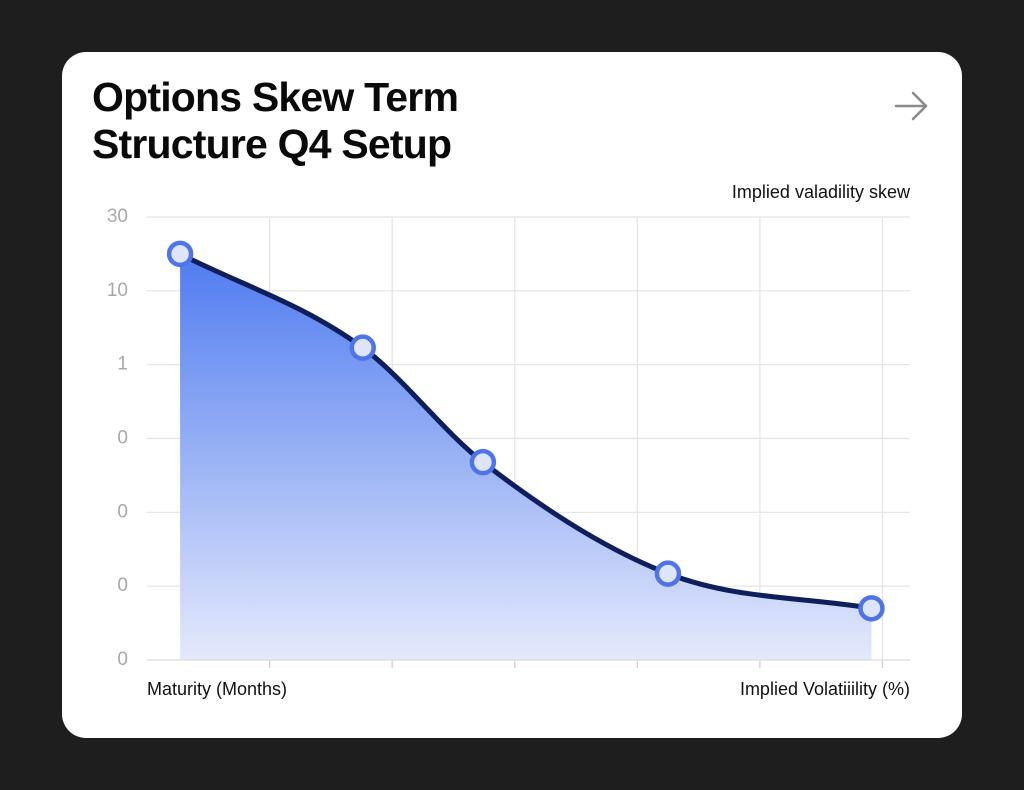  I want to click on chart-title: Options Skew Term Structure Q4 Setup, so click(275, 120).